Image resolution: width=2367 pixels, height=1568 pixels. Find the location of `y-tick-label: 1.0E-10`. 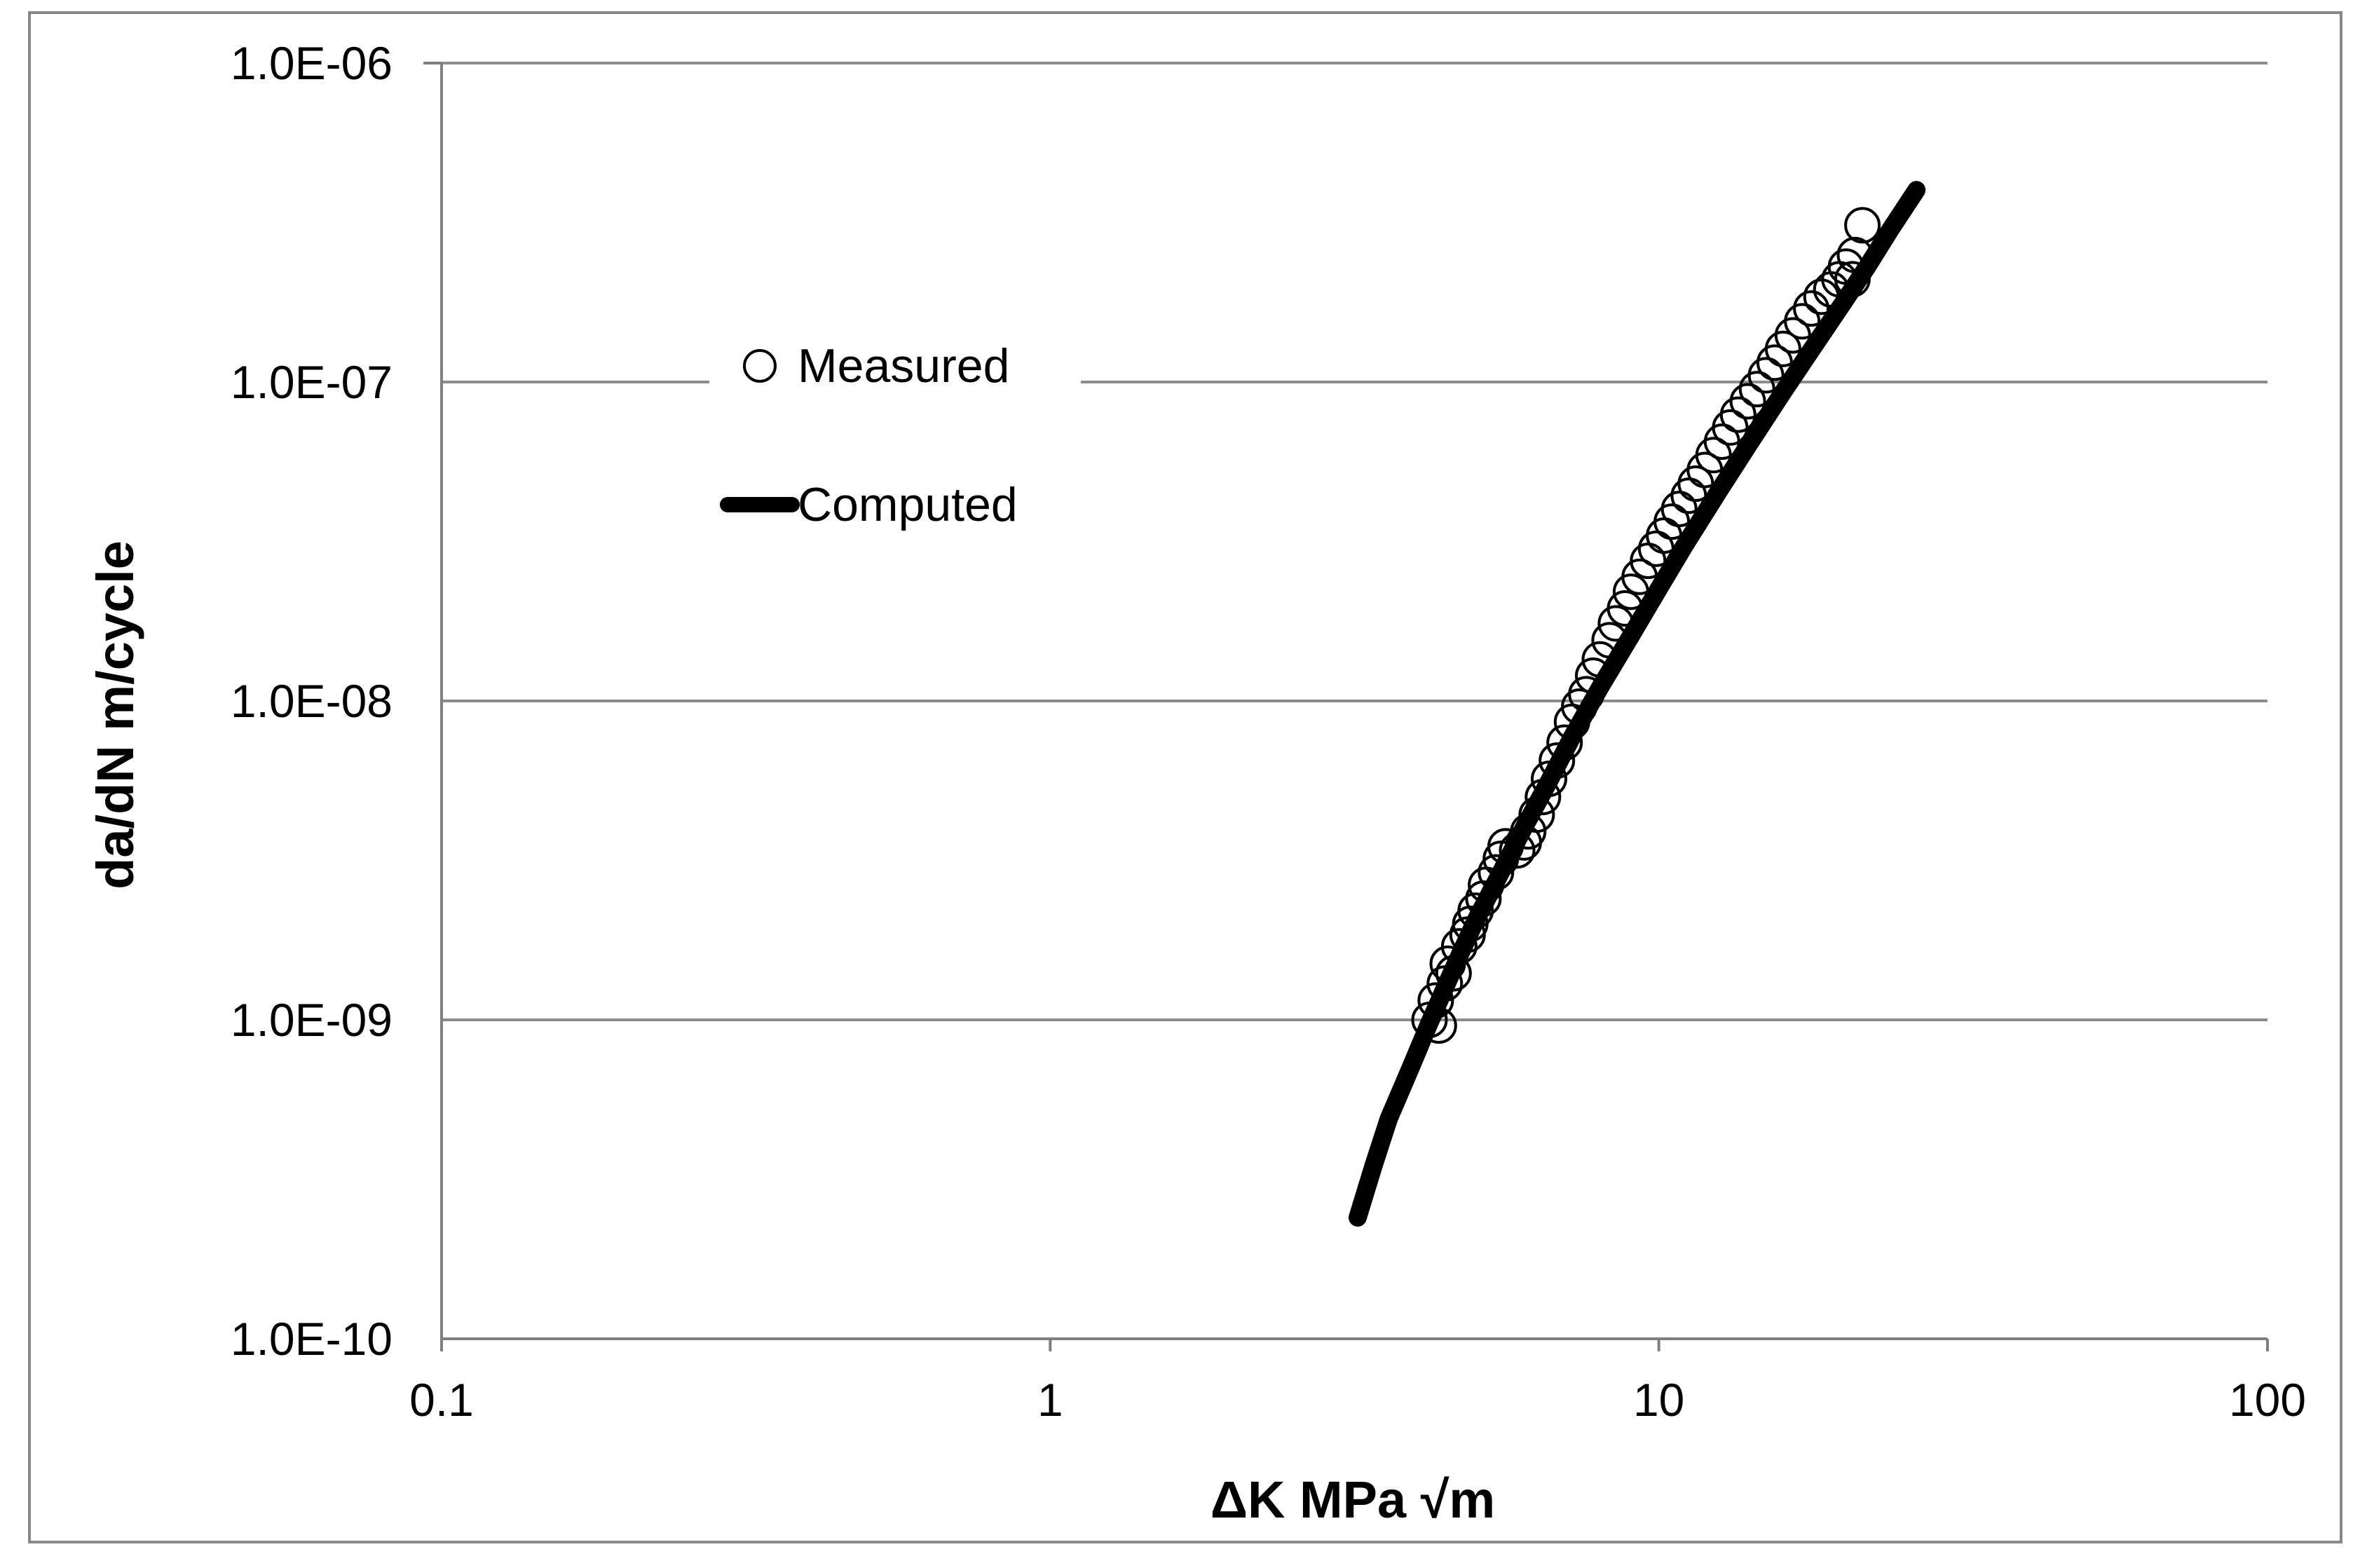

y-tick-label: 1.0E-10 is located at coordinates (312, 1339).